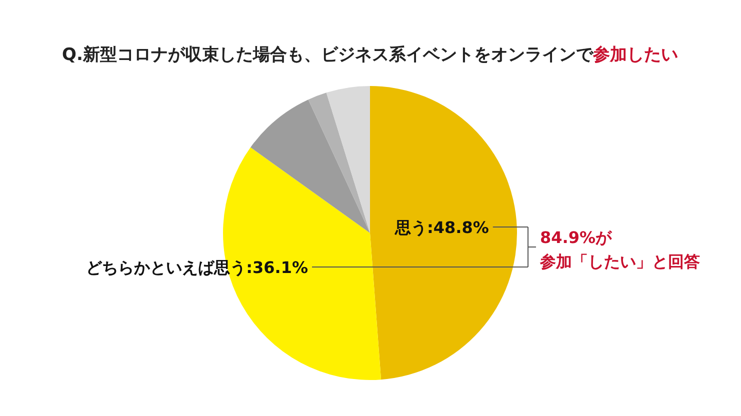  What do you see at coordinates (576, 237) in the screenshot?
I see `text: 84.9%が` at bounding box center [576, 237].